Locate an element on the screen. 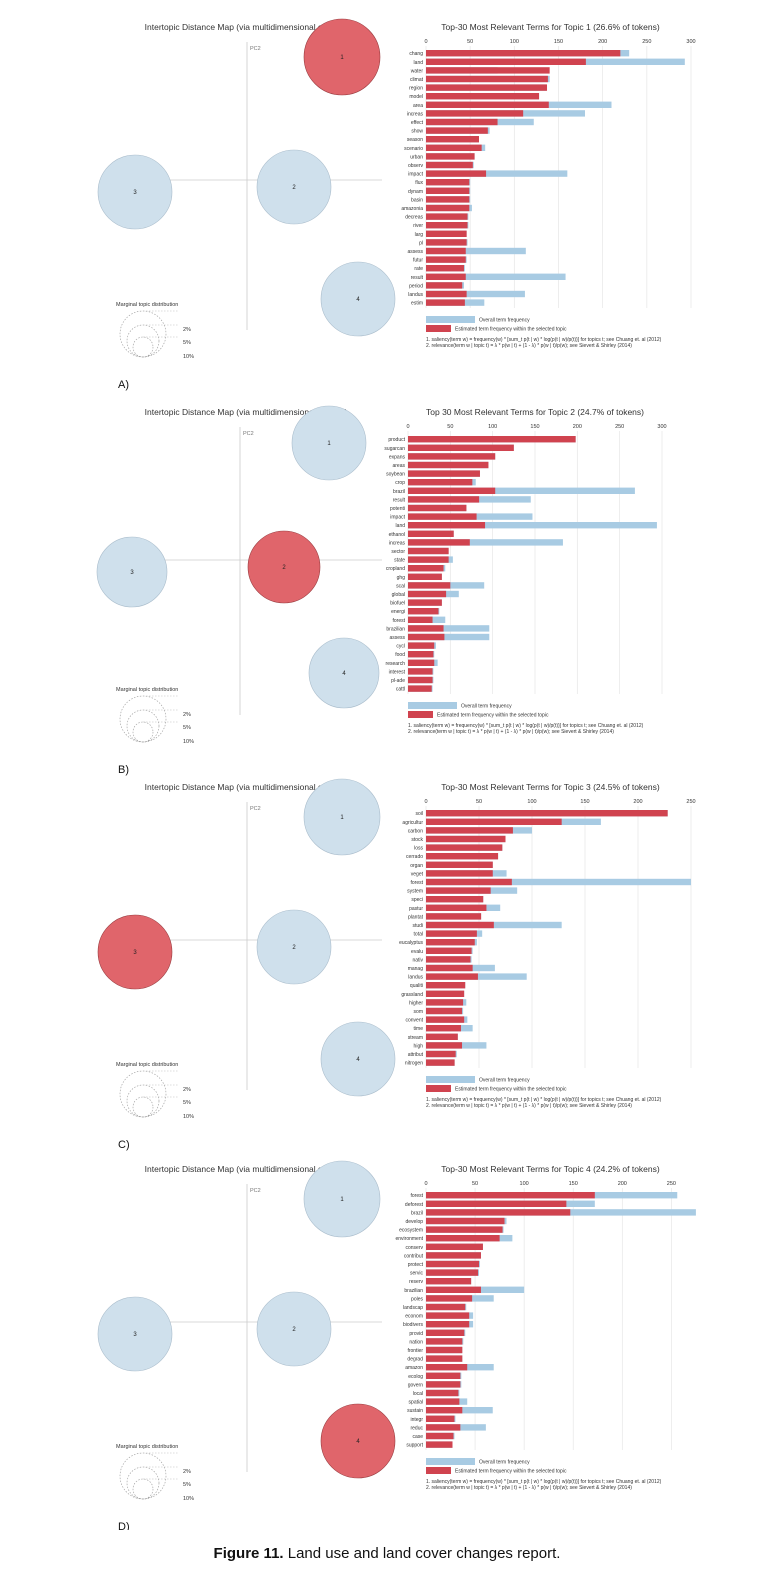 Image resolution: width=774 pixels, height=1584 pixels. tick-label: 0 is located at coordinates (425, 42).